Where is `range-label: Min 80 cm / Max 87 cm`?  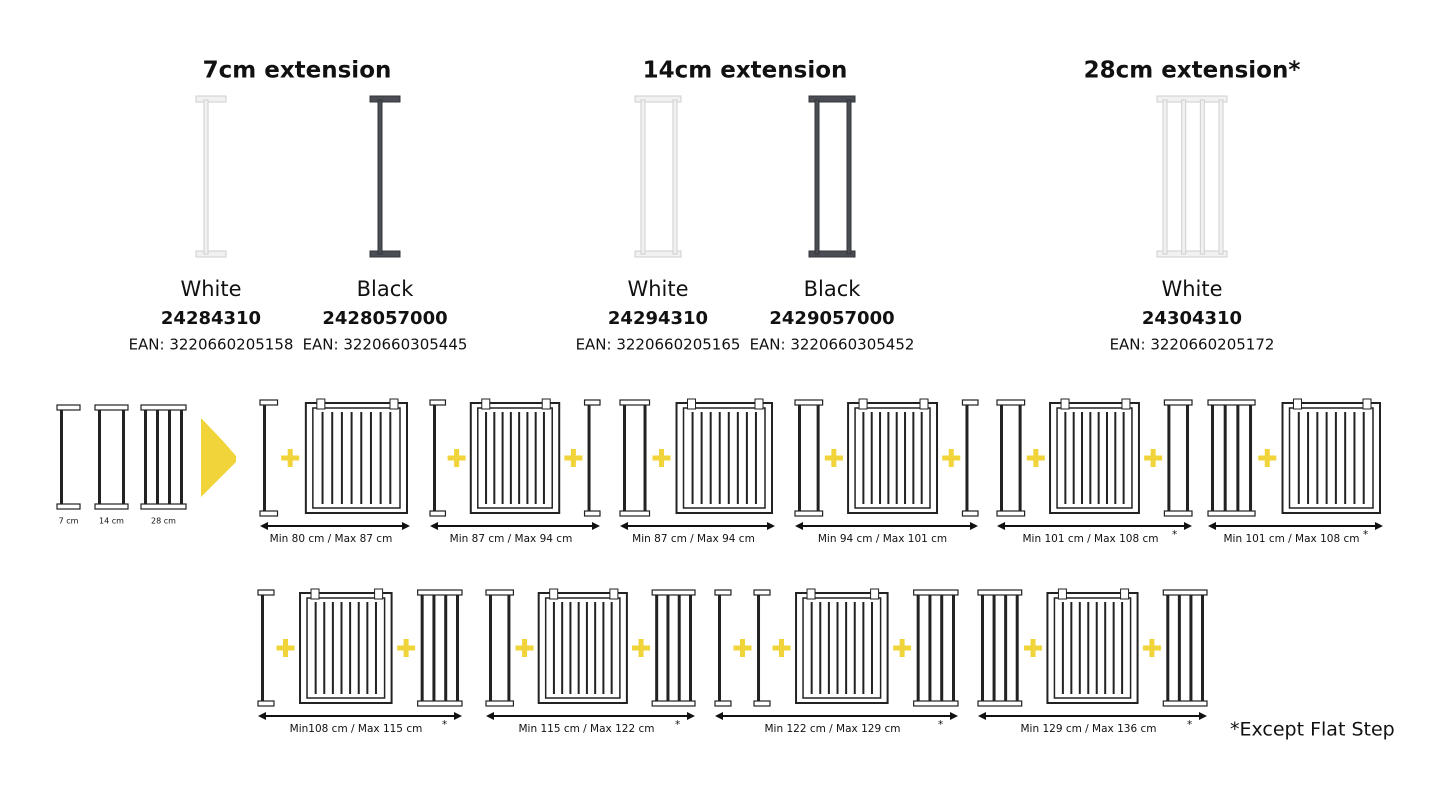
range-label: Min 80 cm / Max 87 cm is located at coordinates (331, 539).